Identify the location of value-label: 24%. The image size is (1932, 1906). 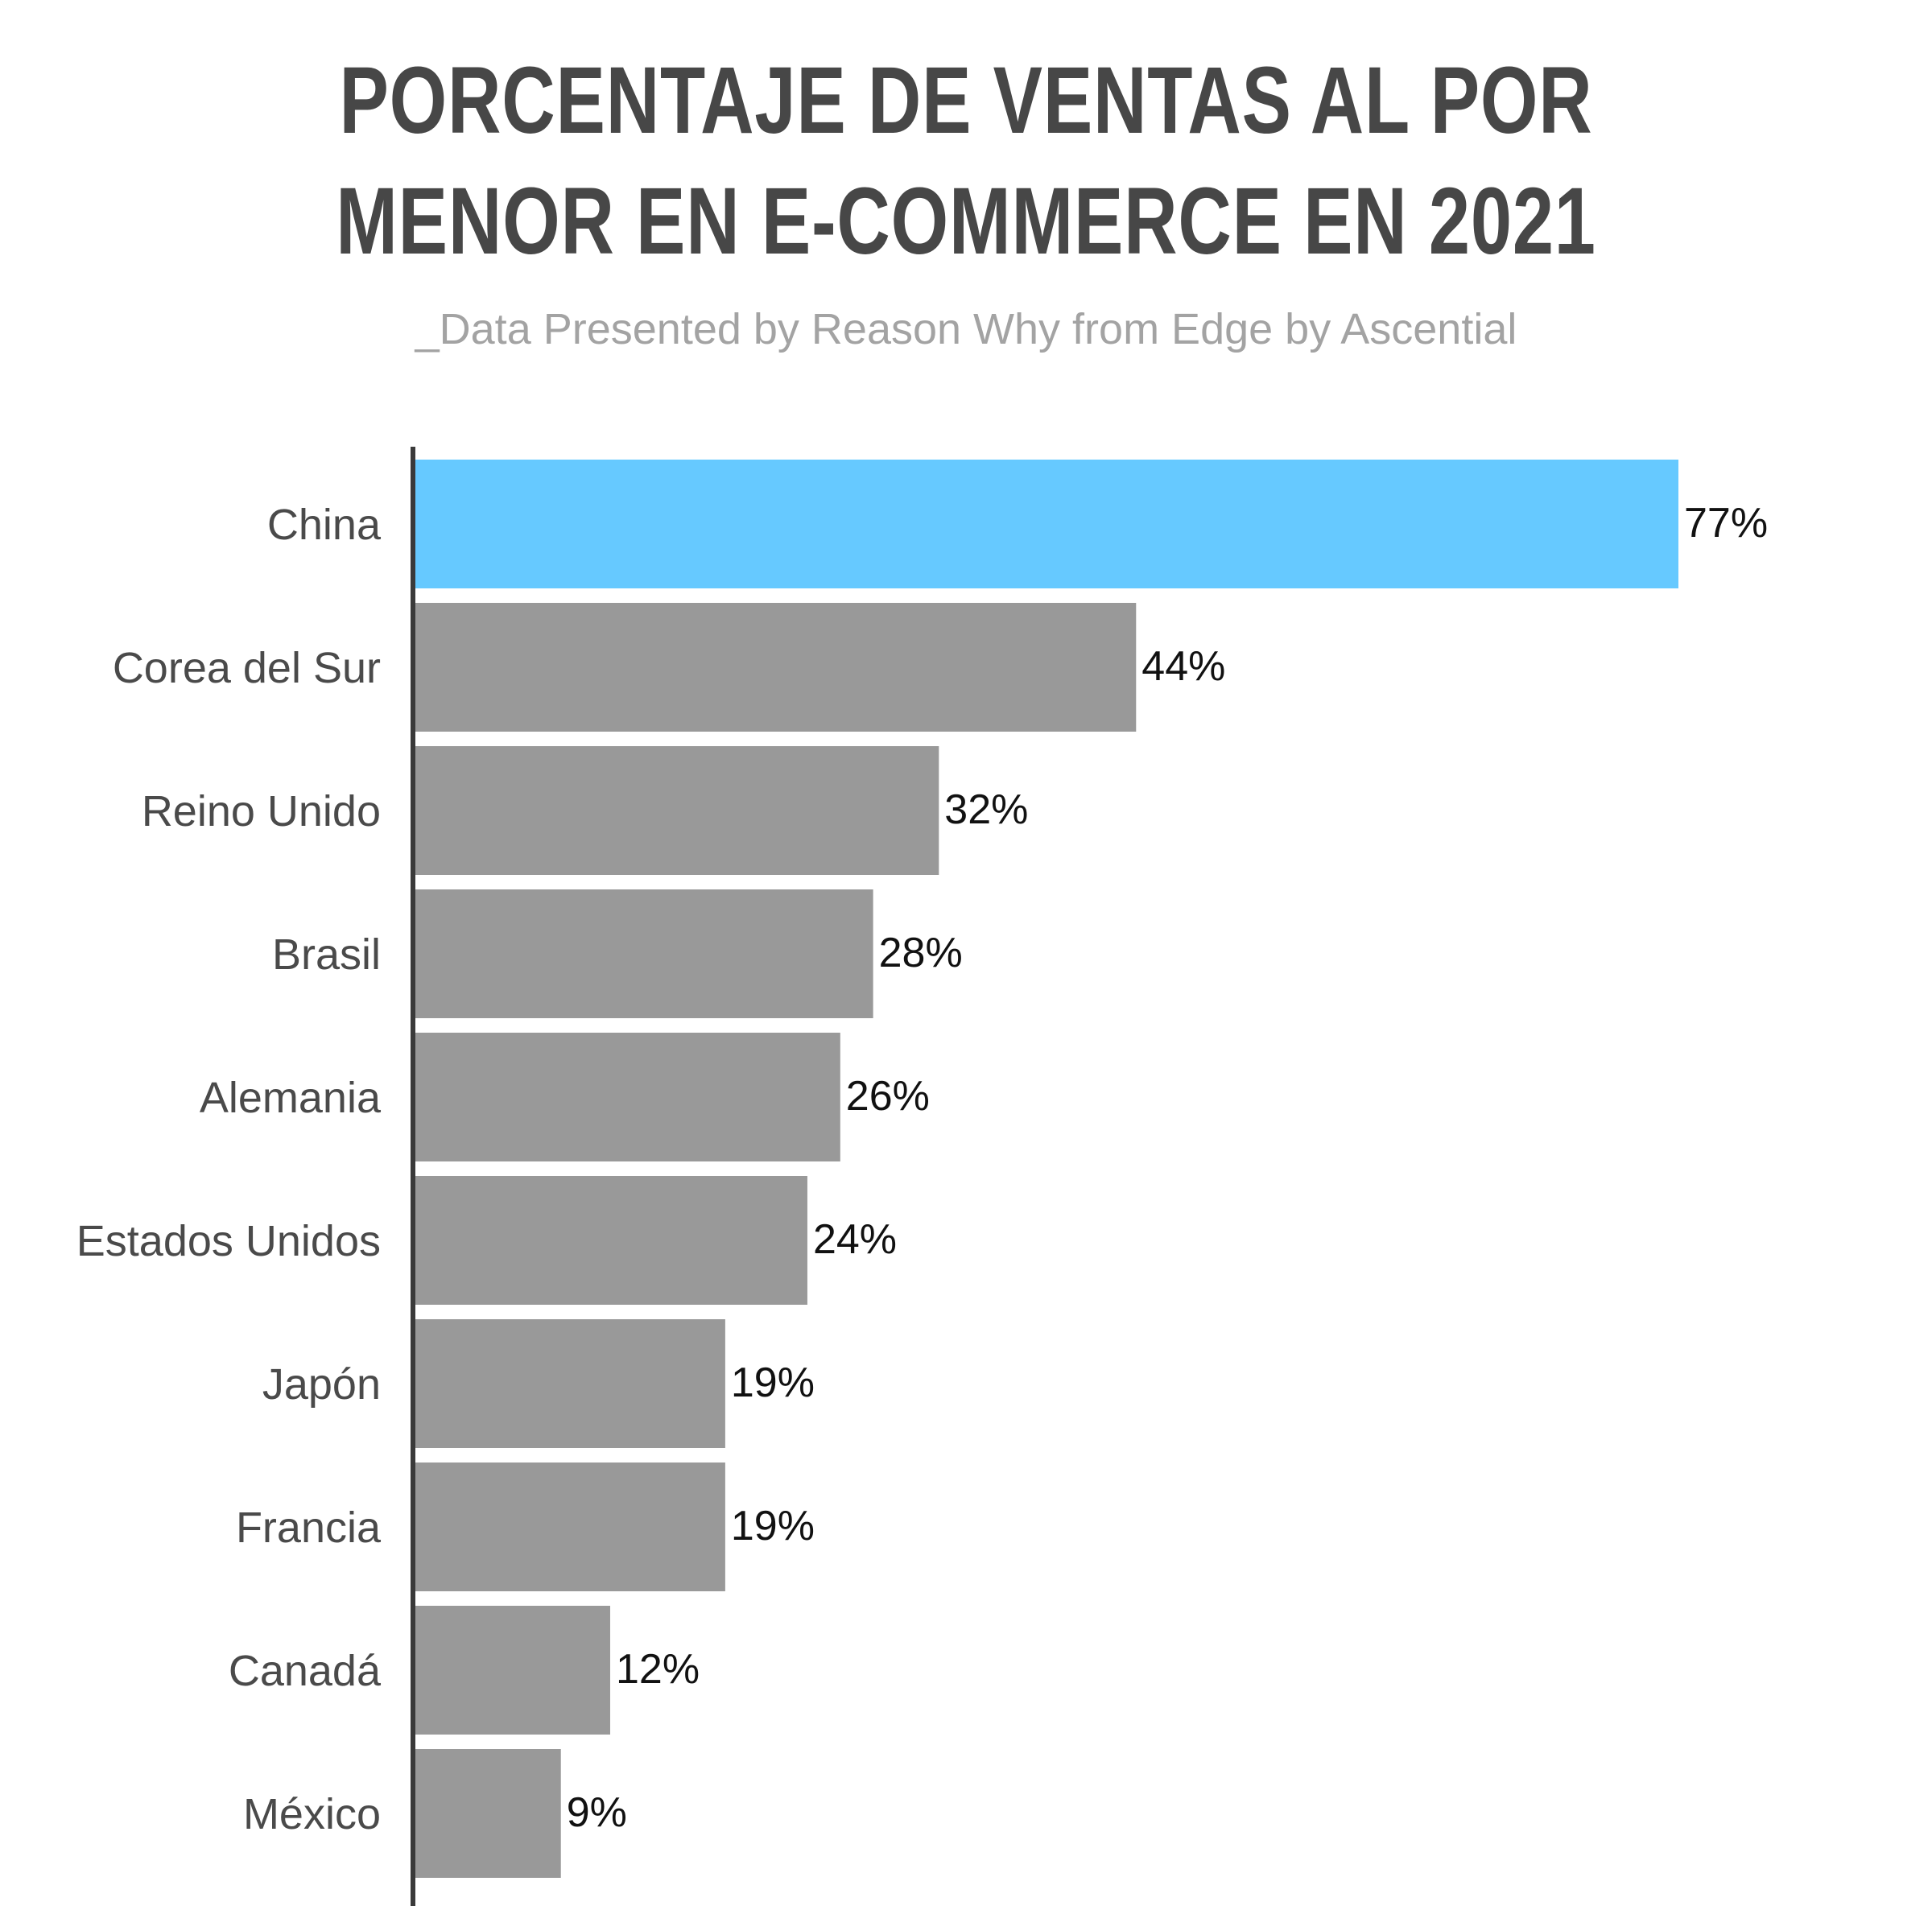
(855, 1239).